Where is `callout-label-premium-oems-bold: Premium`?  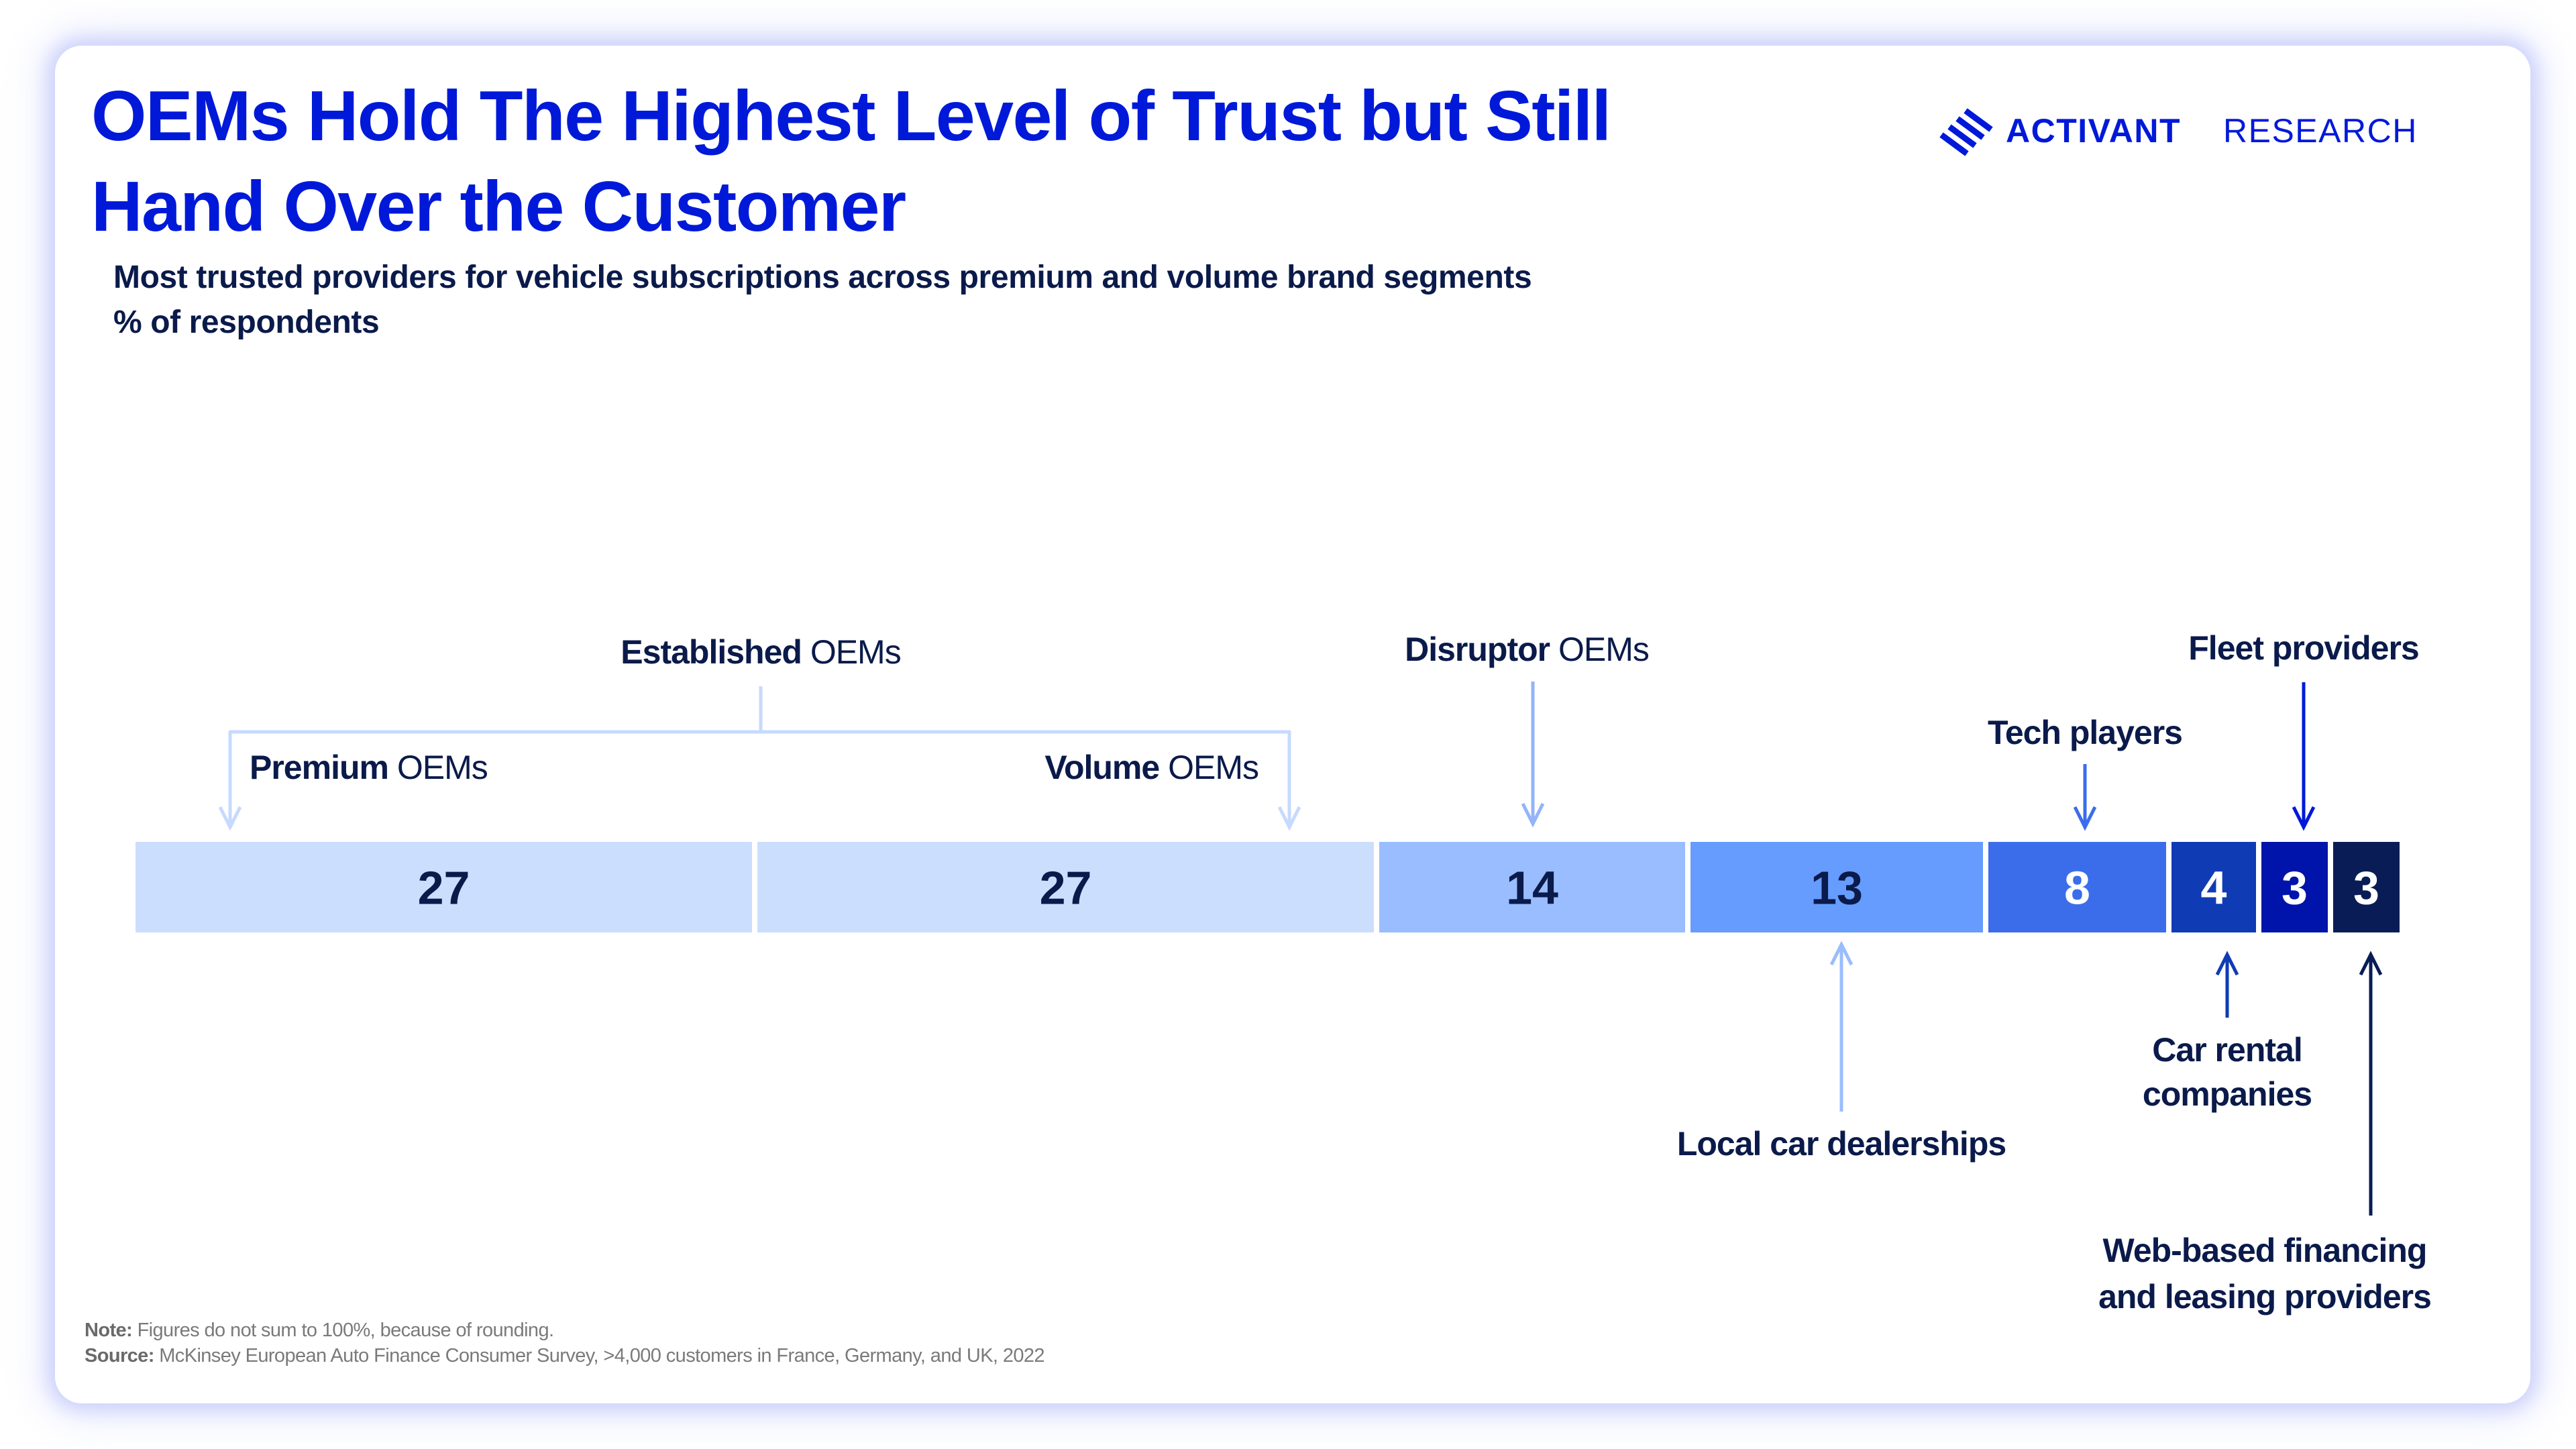 callout-label-premium-oems-bold: Premium is located at coordinates (319, 767).